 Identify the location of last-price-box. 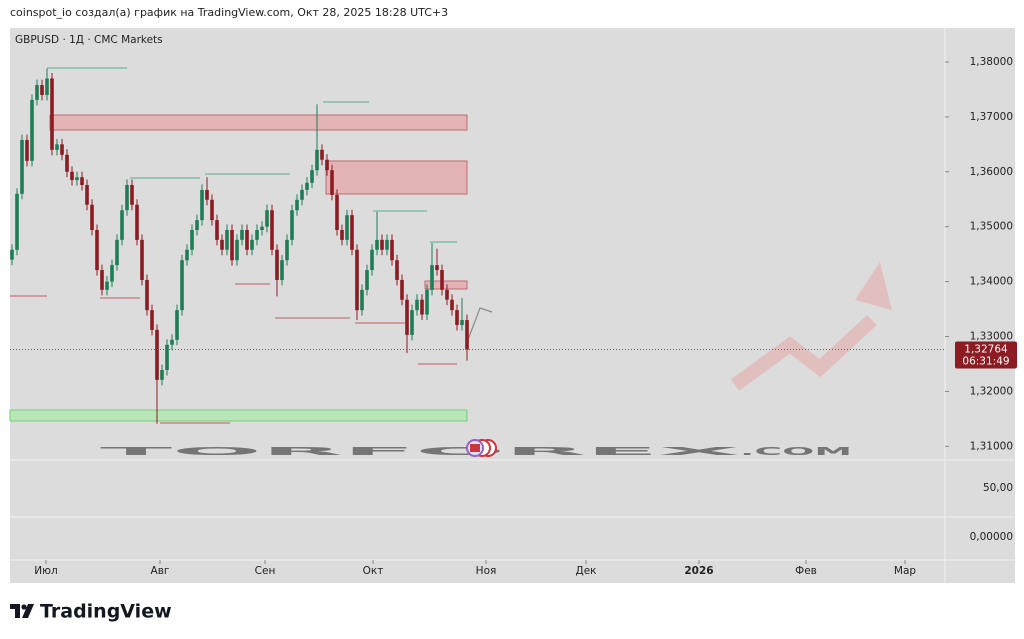
(986, 355).